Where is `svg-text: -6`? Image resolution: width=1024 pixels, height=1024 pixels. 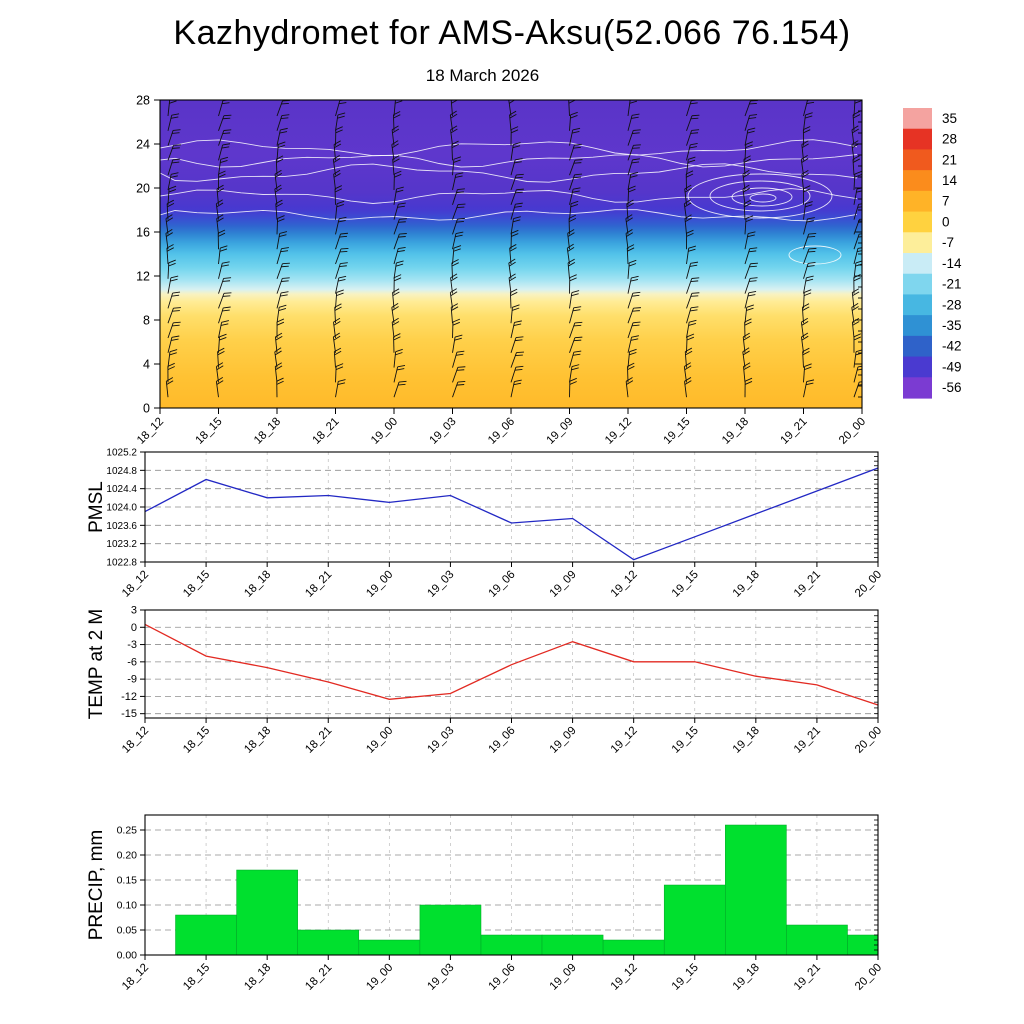
svg-text: -6 is located at coordinates (132, 662).